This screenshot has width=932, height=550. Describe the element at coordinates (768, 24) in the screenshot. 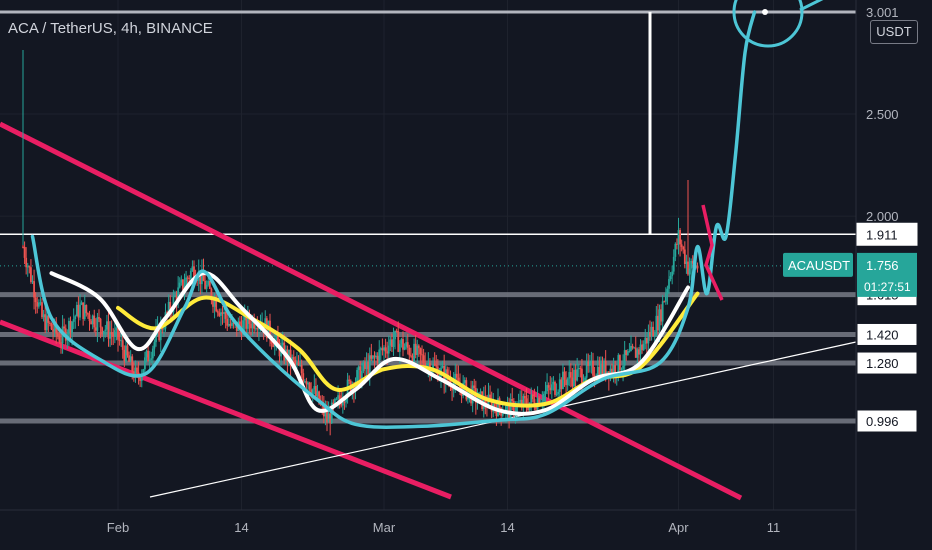

I see `target-circle` at that location.